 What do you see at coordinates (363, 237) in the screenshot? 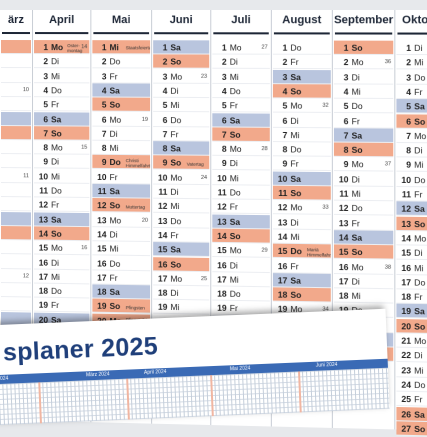
I see `day-cell: 14Sa` at bounding box center [363, 237].